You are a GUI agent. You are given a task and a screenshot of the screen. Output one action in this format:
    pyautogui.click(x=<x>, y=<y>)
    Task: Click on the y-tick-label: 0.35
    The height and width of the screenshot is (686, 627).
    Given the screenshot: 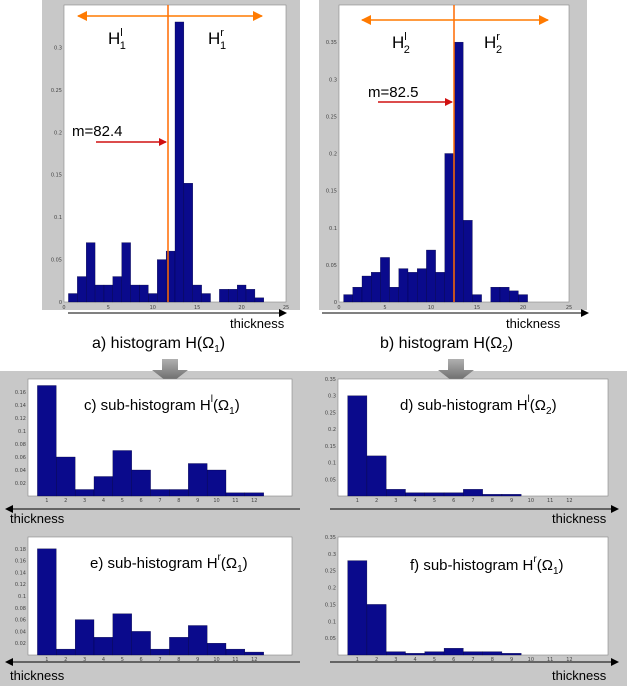 What is the action you would take?
    pyautogui.click(x=331, y=43)
    